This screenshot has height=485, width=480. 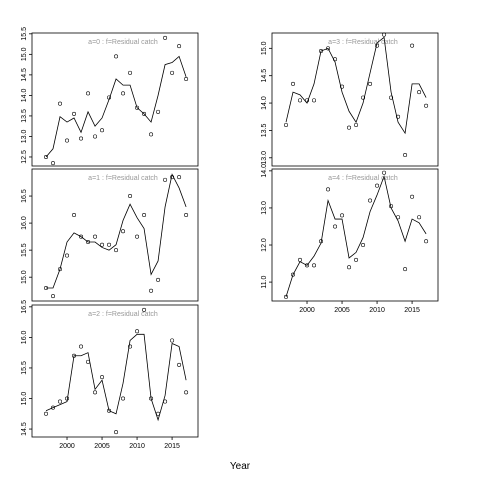 What do you see at coordinates (123, 314) in the screenshot?
I see `panel-title: a=2 : f=Residual catch` at bounding box center [123, 314].